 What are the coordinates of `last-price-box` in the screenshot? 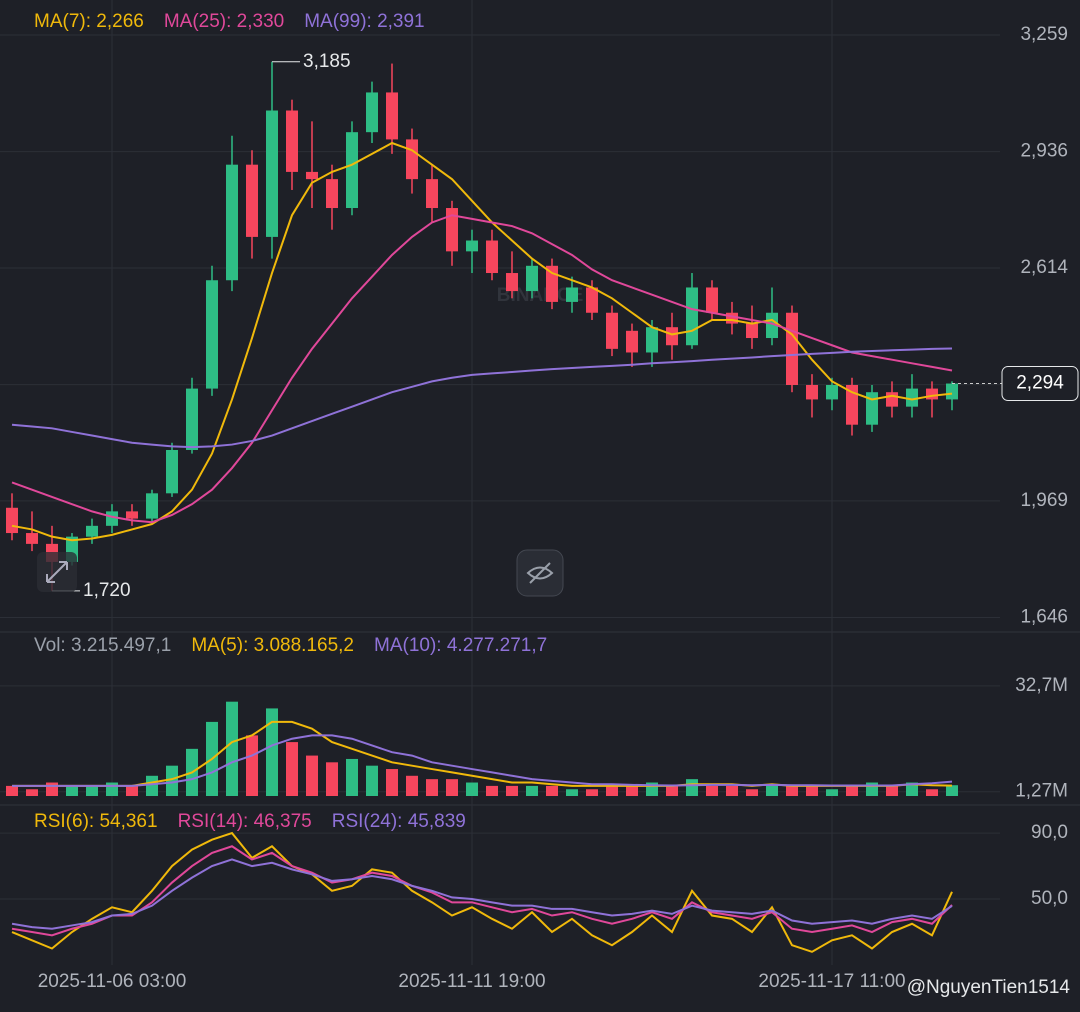 It's located at (1040, 384).